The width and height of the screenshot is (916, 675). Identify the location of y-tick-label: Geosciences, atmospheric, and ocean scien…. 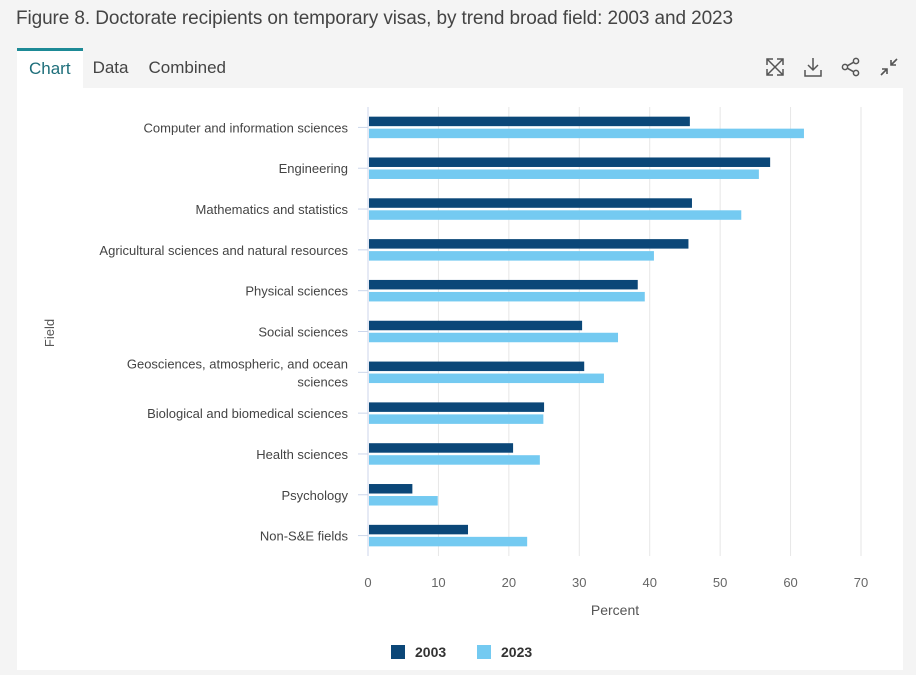
(238, 372).